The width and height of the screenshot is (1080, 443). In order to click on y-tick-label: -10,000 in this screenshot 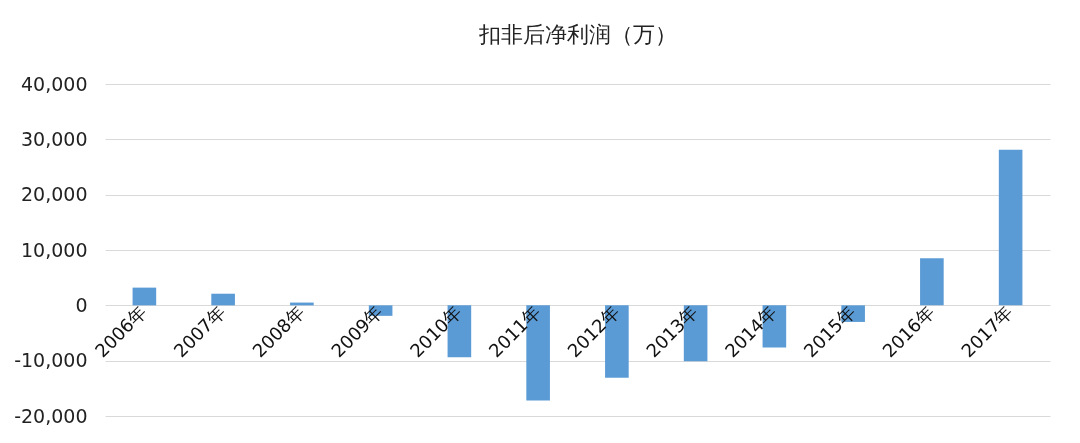, I will do `click(51, 360)`.